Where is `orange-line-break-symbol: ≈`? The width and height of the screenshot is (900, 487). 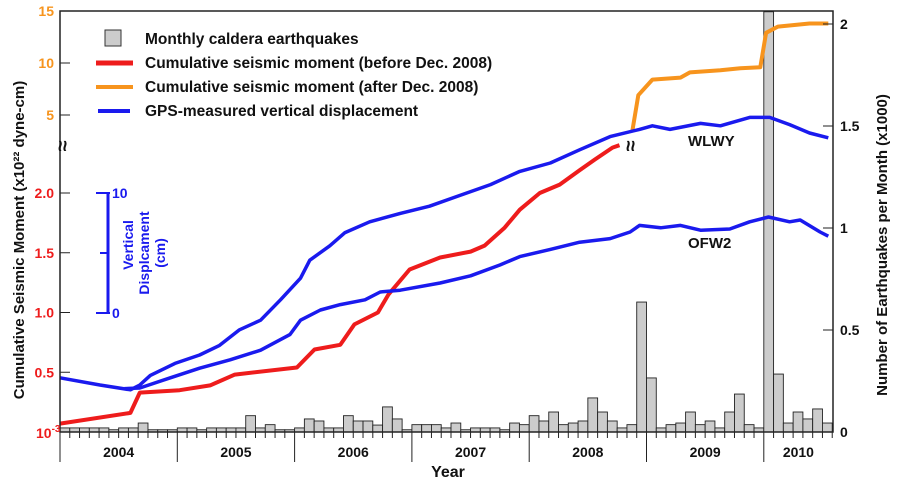
orange-line-break-symbol: ≈ is located at coordinates (630, 146).